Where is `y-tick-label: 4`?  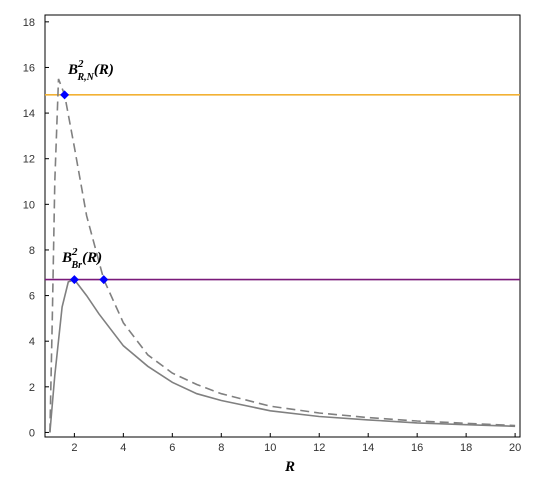 y-tick-label: 4 is located at coordinates (32, 342).